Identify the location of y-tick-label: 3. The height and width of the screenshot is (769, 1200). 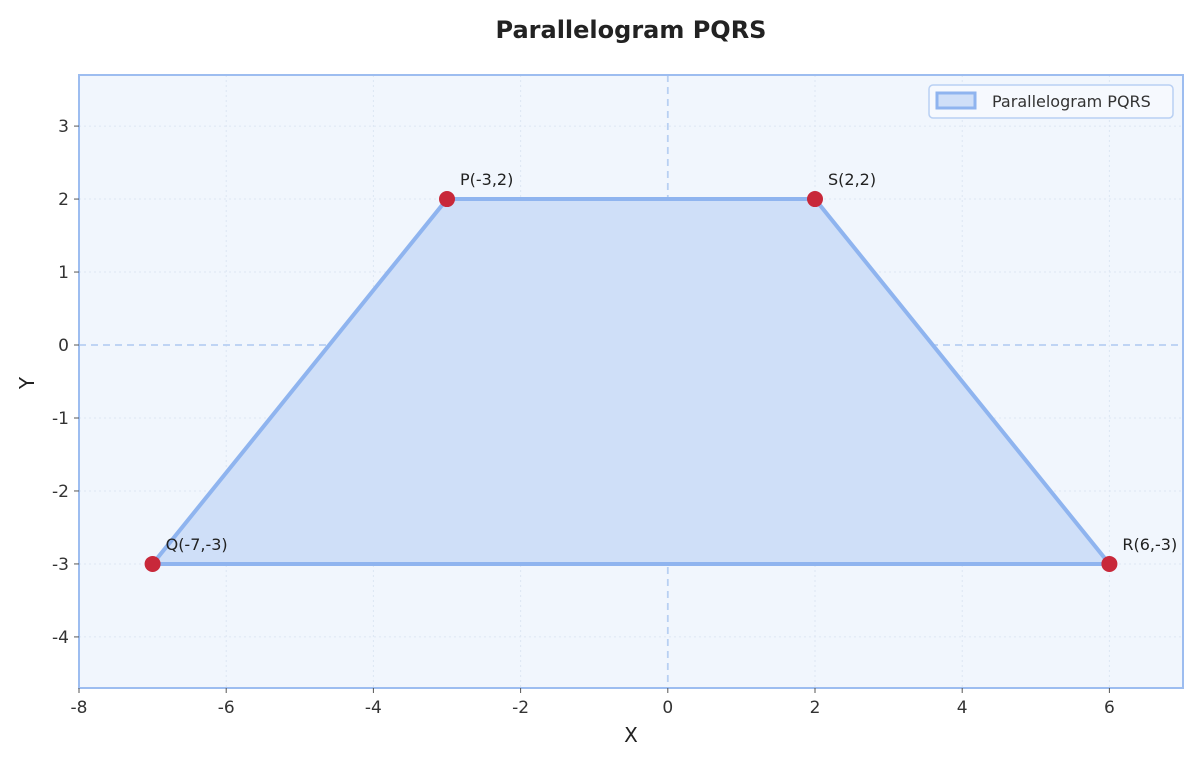
(63, 127).